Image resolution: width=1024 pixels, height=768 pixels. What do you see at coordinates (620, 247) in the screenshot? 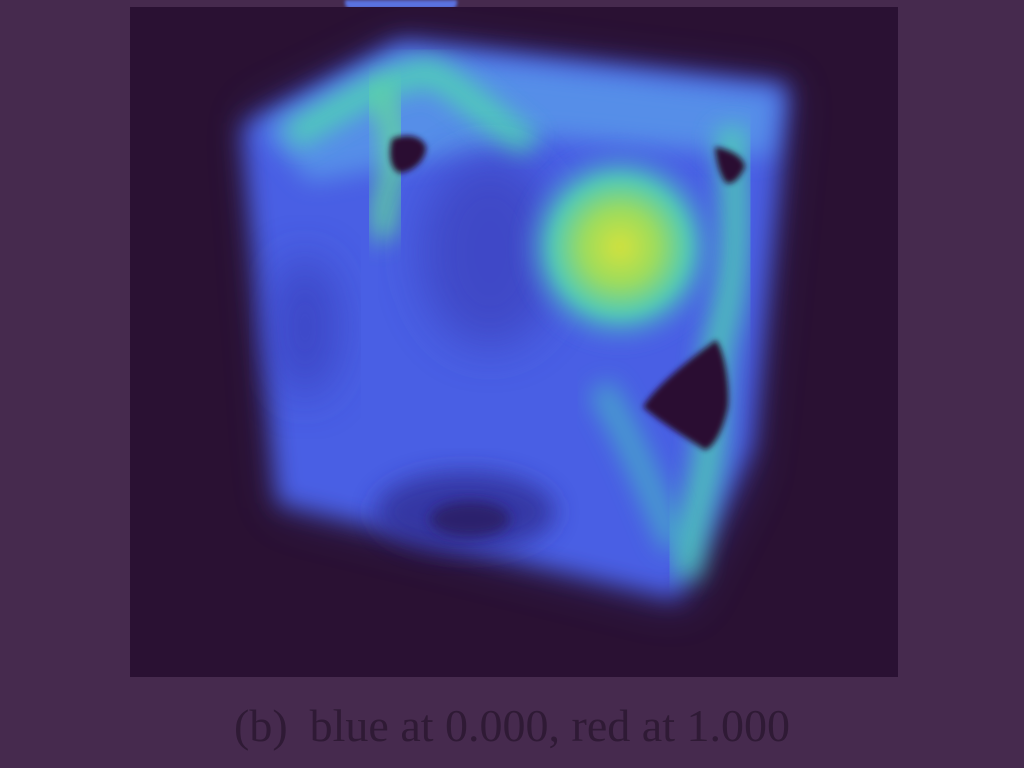
I see `bright-blob` at bounding box center [620, 247].